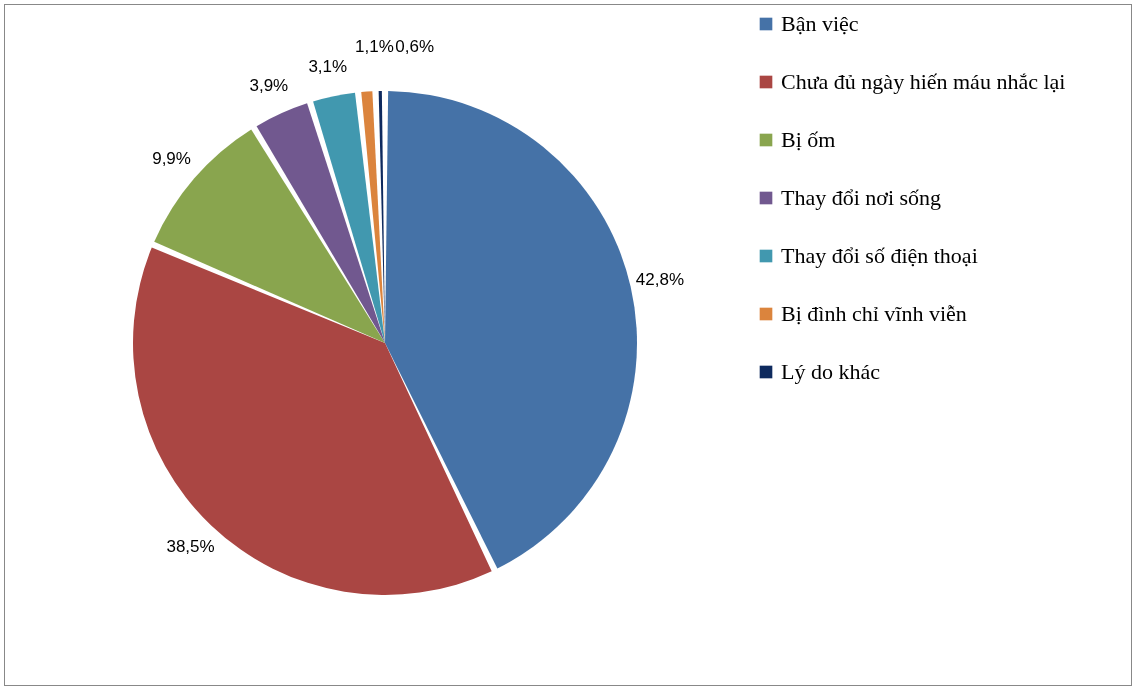  I want to click on legend-label: Bị ốm, so click(808, 139).